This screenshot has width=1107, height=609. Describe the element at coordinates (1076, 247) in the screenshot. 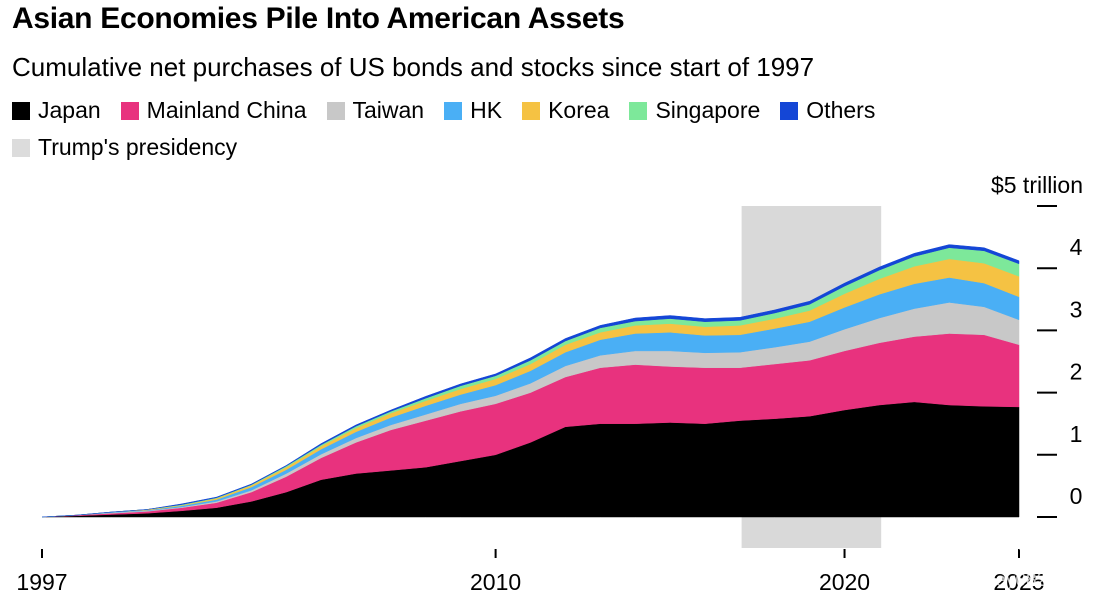

I see `y-tick-label: 4` at that location.